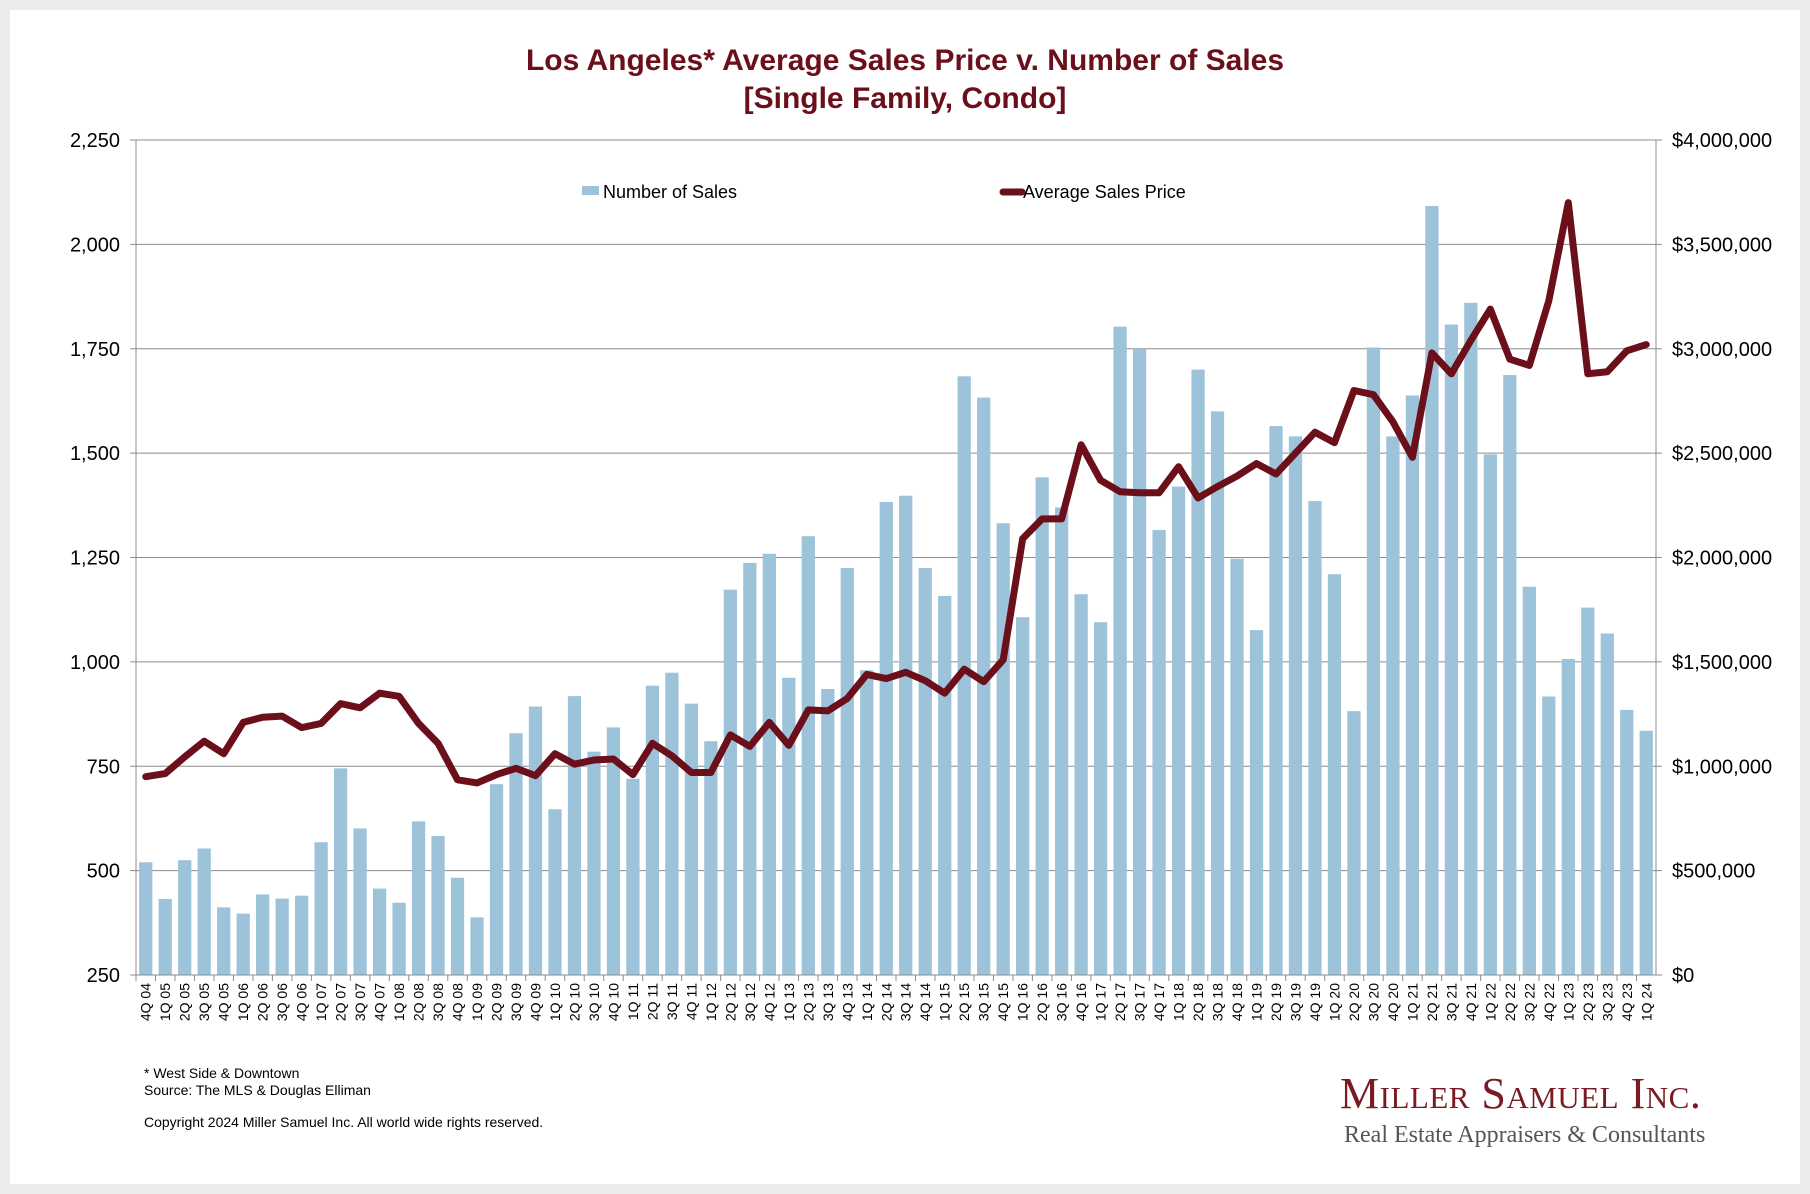 This screenshot has height=1194, width=1810. I want to click on x-tick-label: 1Q 05, so click(165, 1002).